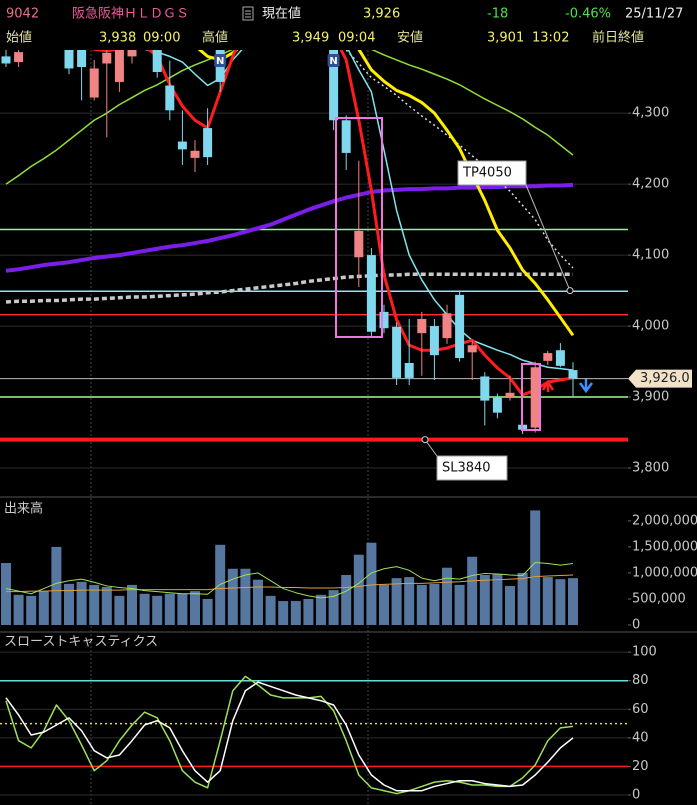  I want to click on stochastic-title: スローストキャスティクス, so click(81, 642).